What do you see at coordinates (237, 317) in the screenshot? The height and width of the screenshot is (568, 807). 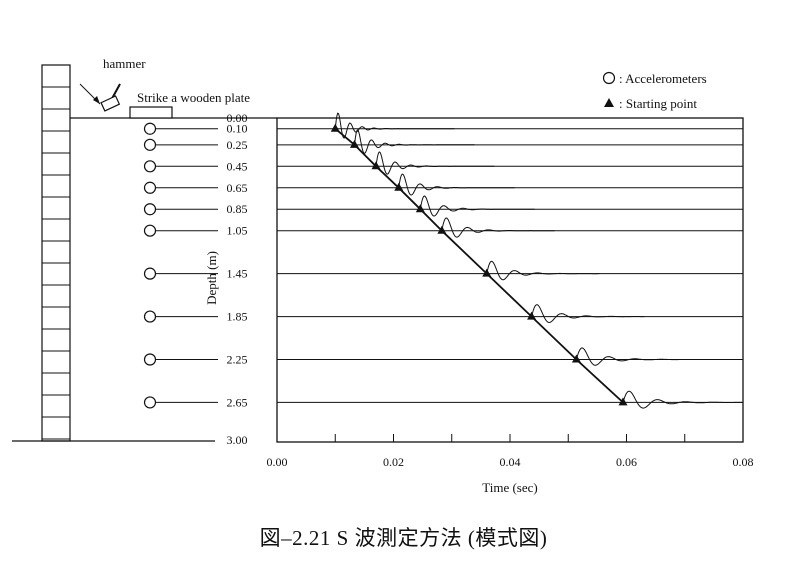 I see `depth-tick-label: 1.85` at bounding box center [237, 317].